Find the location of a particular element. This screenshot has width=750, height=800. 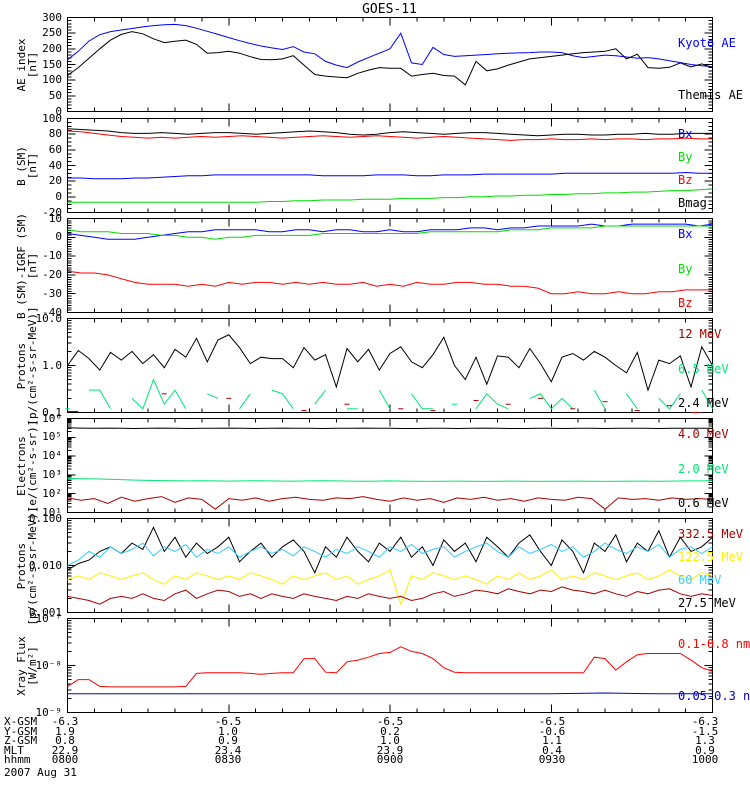

y-tick-label: 10² is located at coordinates (52, 493).